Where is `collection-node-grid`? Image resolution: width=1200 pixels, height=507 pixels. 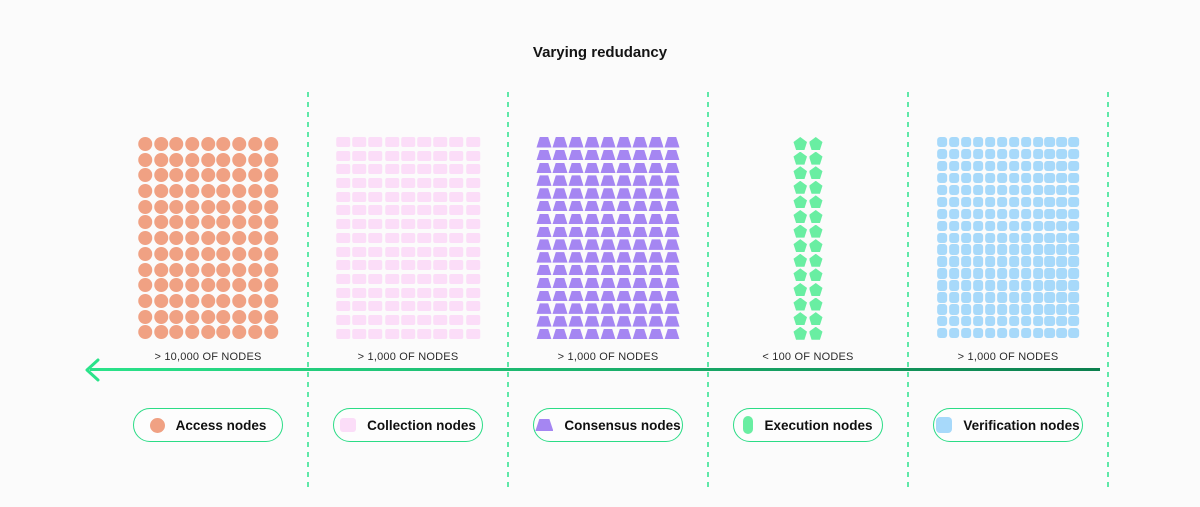
collection-node-grid is located at coordinates (408, 238).